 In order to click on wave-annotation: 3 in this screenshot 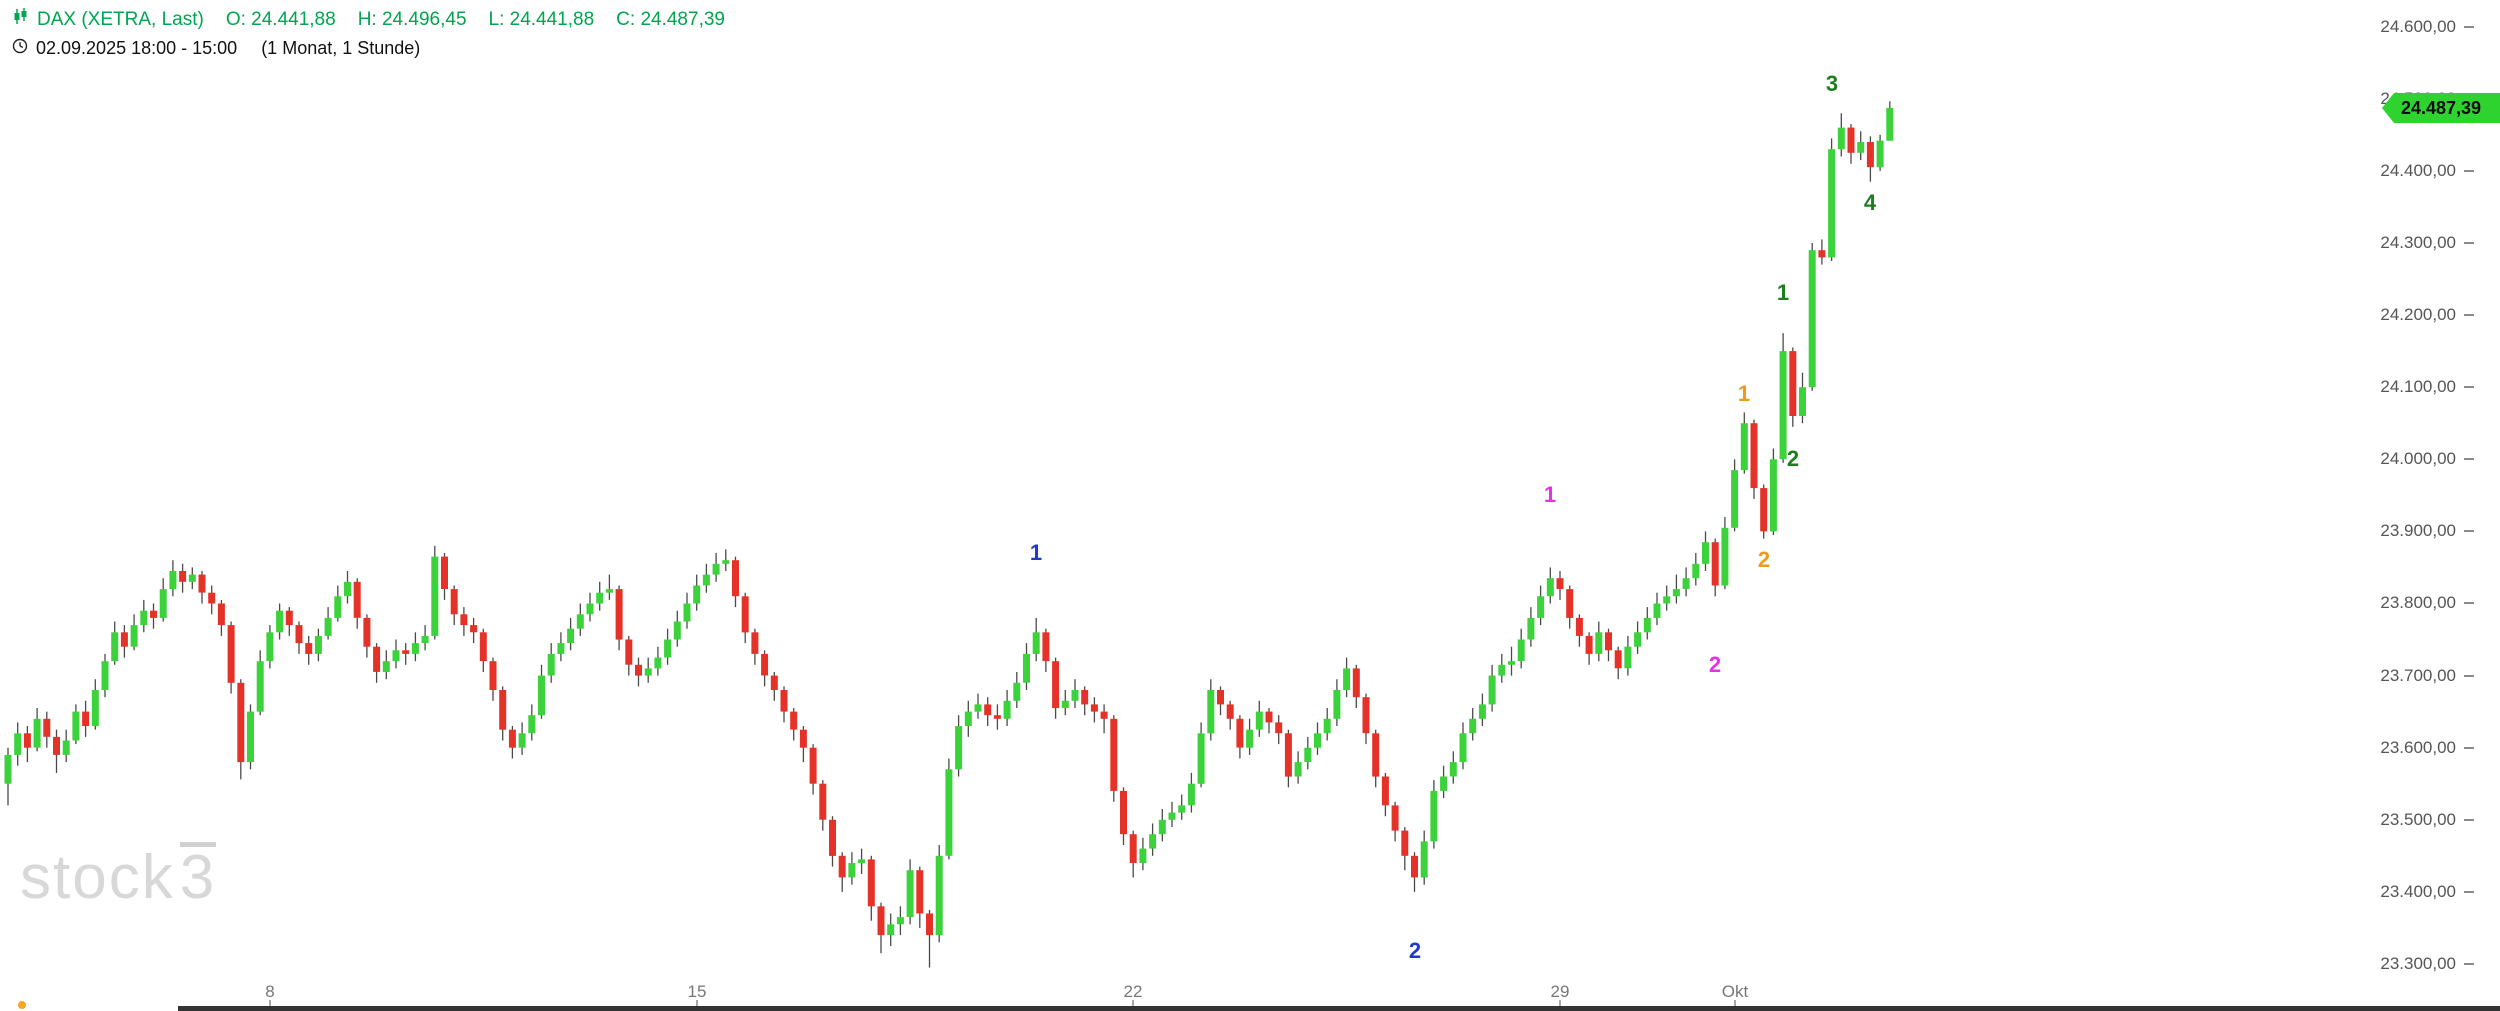, I will do `click(1832, 83)`.